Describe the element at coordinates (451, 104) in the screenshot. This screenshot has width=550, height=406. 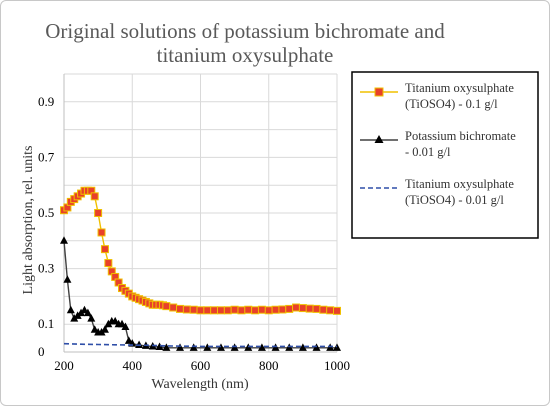
I see `legend-label: (TiOSO4) - 0.1 g/l` at that location.